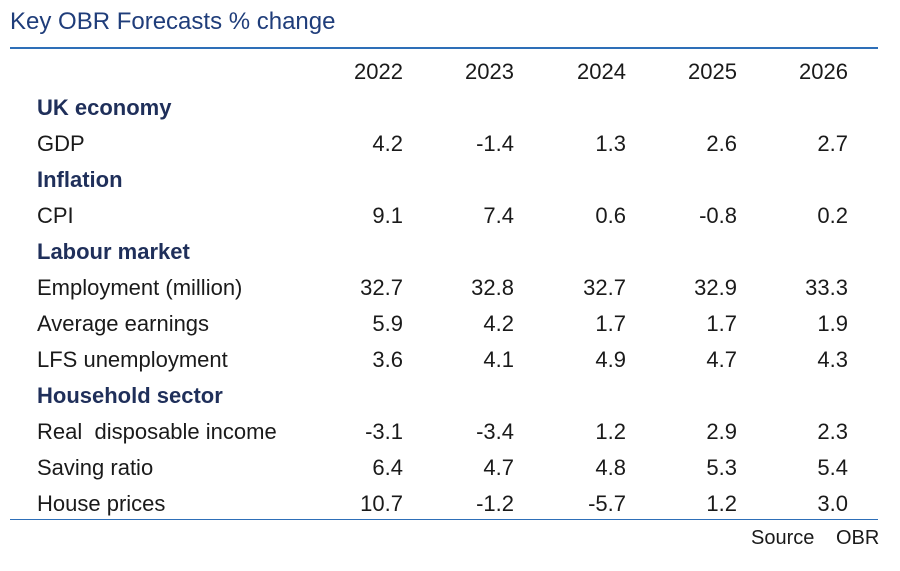 This screenshot has height=571, width=900. I want to click on source-label: Source, so click(783, 538).